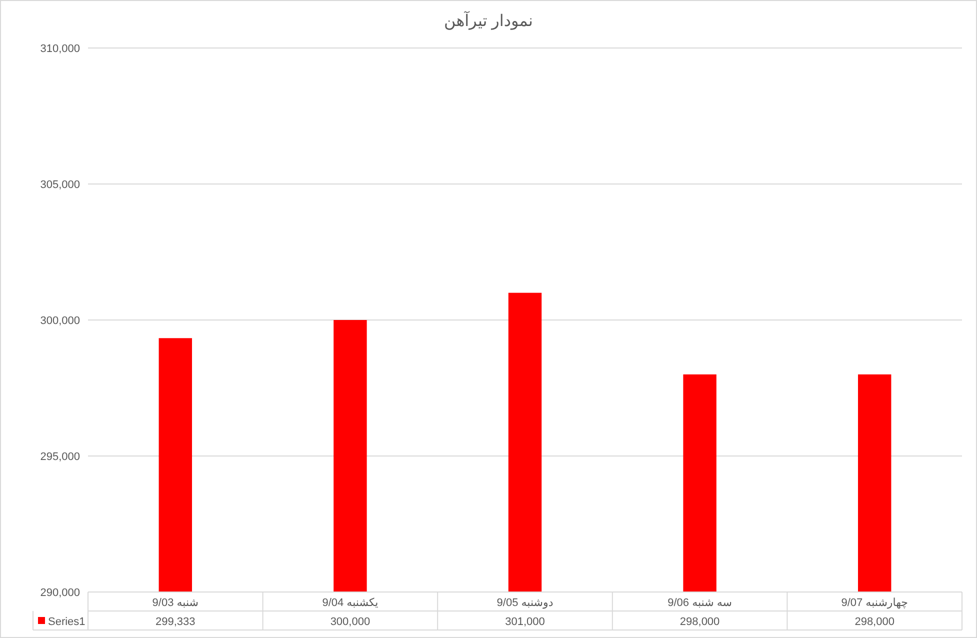 The width and height of the screenshot is (977, 638). I want to click on x-tick-label: 9/05 دوشنبه, so click(525, 603).